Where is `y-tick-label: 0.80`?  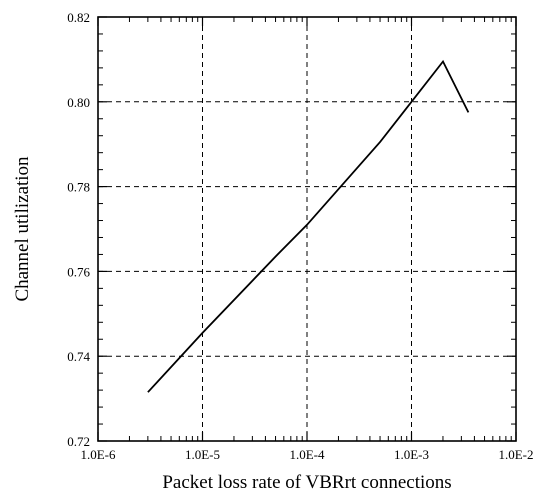
y-tick-label: 0.80 is located at coordinates (78, 102).